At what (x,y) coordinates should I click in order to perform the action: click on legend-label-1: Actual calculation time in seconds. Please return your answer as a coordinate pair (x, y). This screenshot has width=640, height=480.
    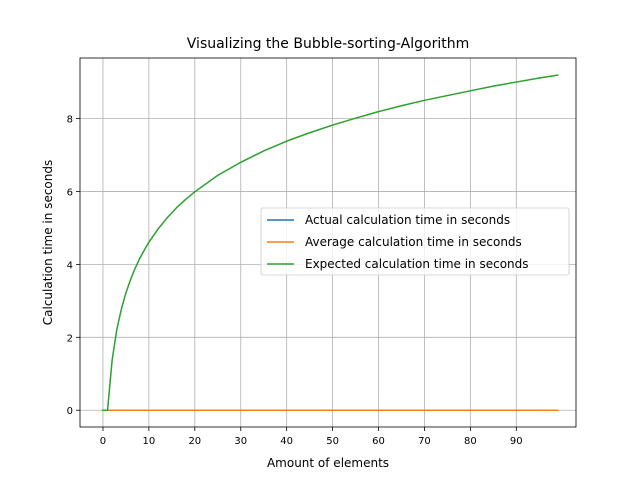
    Looking at the image, I should click on (407, 220).